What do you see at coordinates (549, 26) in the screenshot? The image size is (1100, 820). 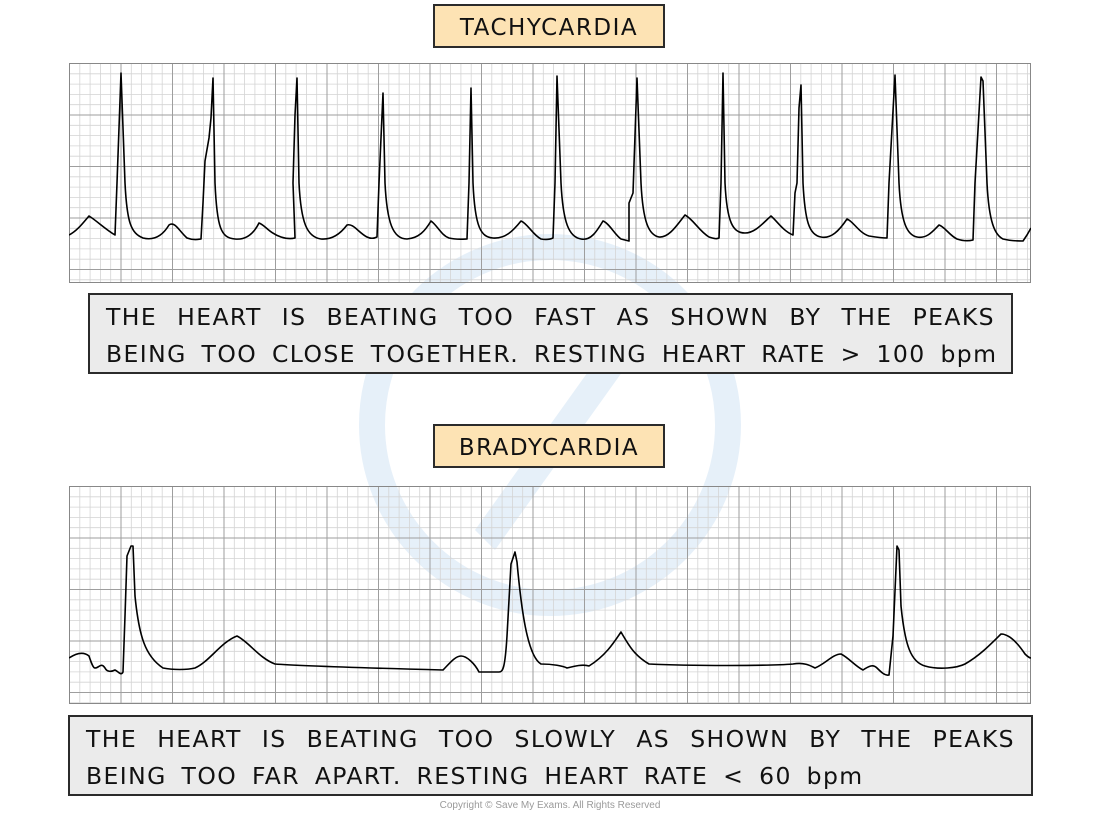 I see `tachycardia-title: TACHYCARDIA` at bounding box center [549, 26].